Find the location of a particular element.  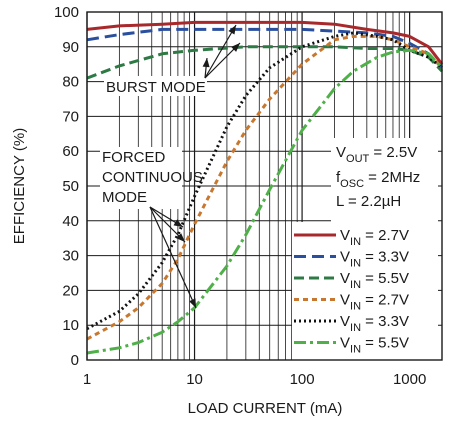

burst-mode-label: BURST MODE is located at coordinates (156, 87).